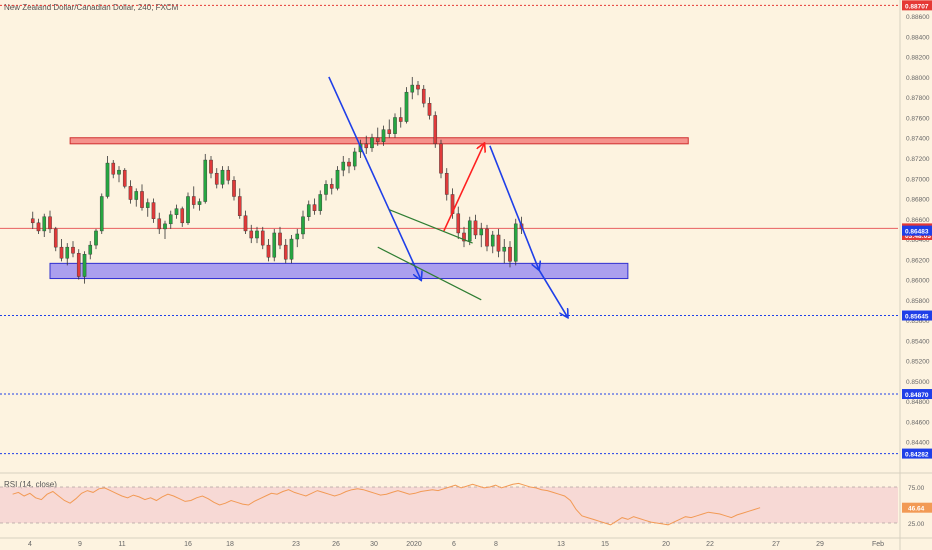 This screenshot has width=932, height=550. I want to click on y-tick-label: 0.86600, so click(918, 220).